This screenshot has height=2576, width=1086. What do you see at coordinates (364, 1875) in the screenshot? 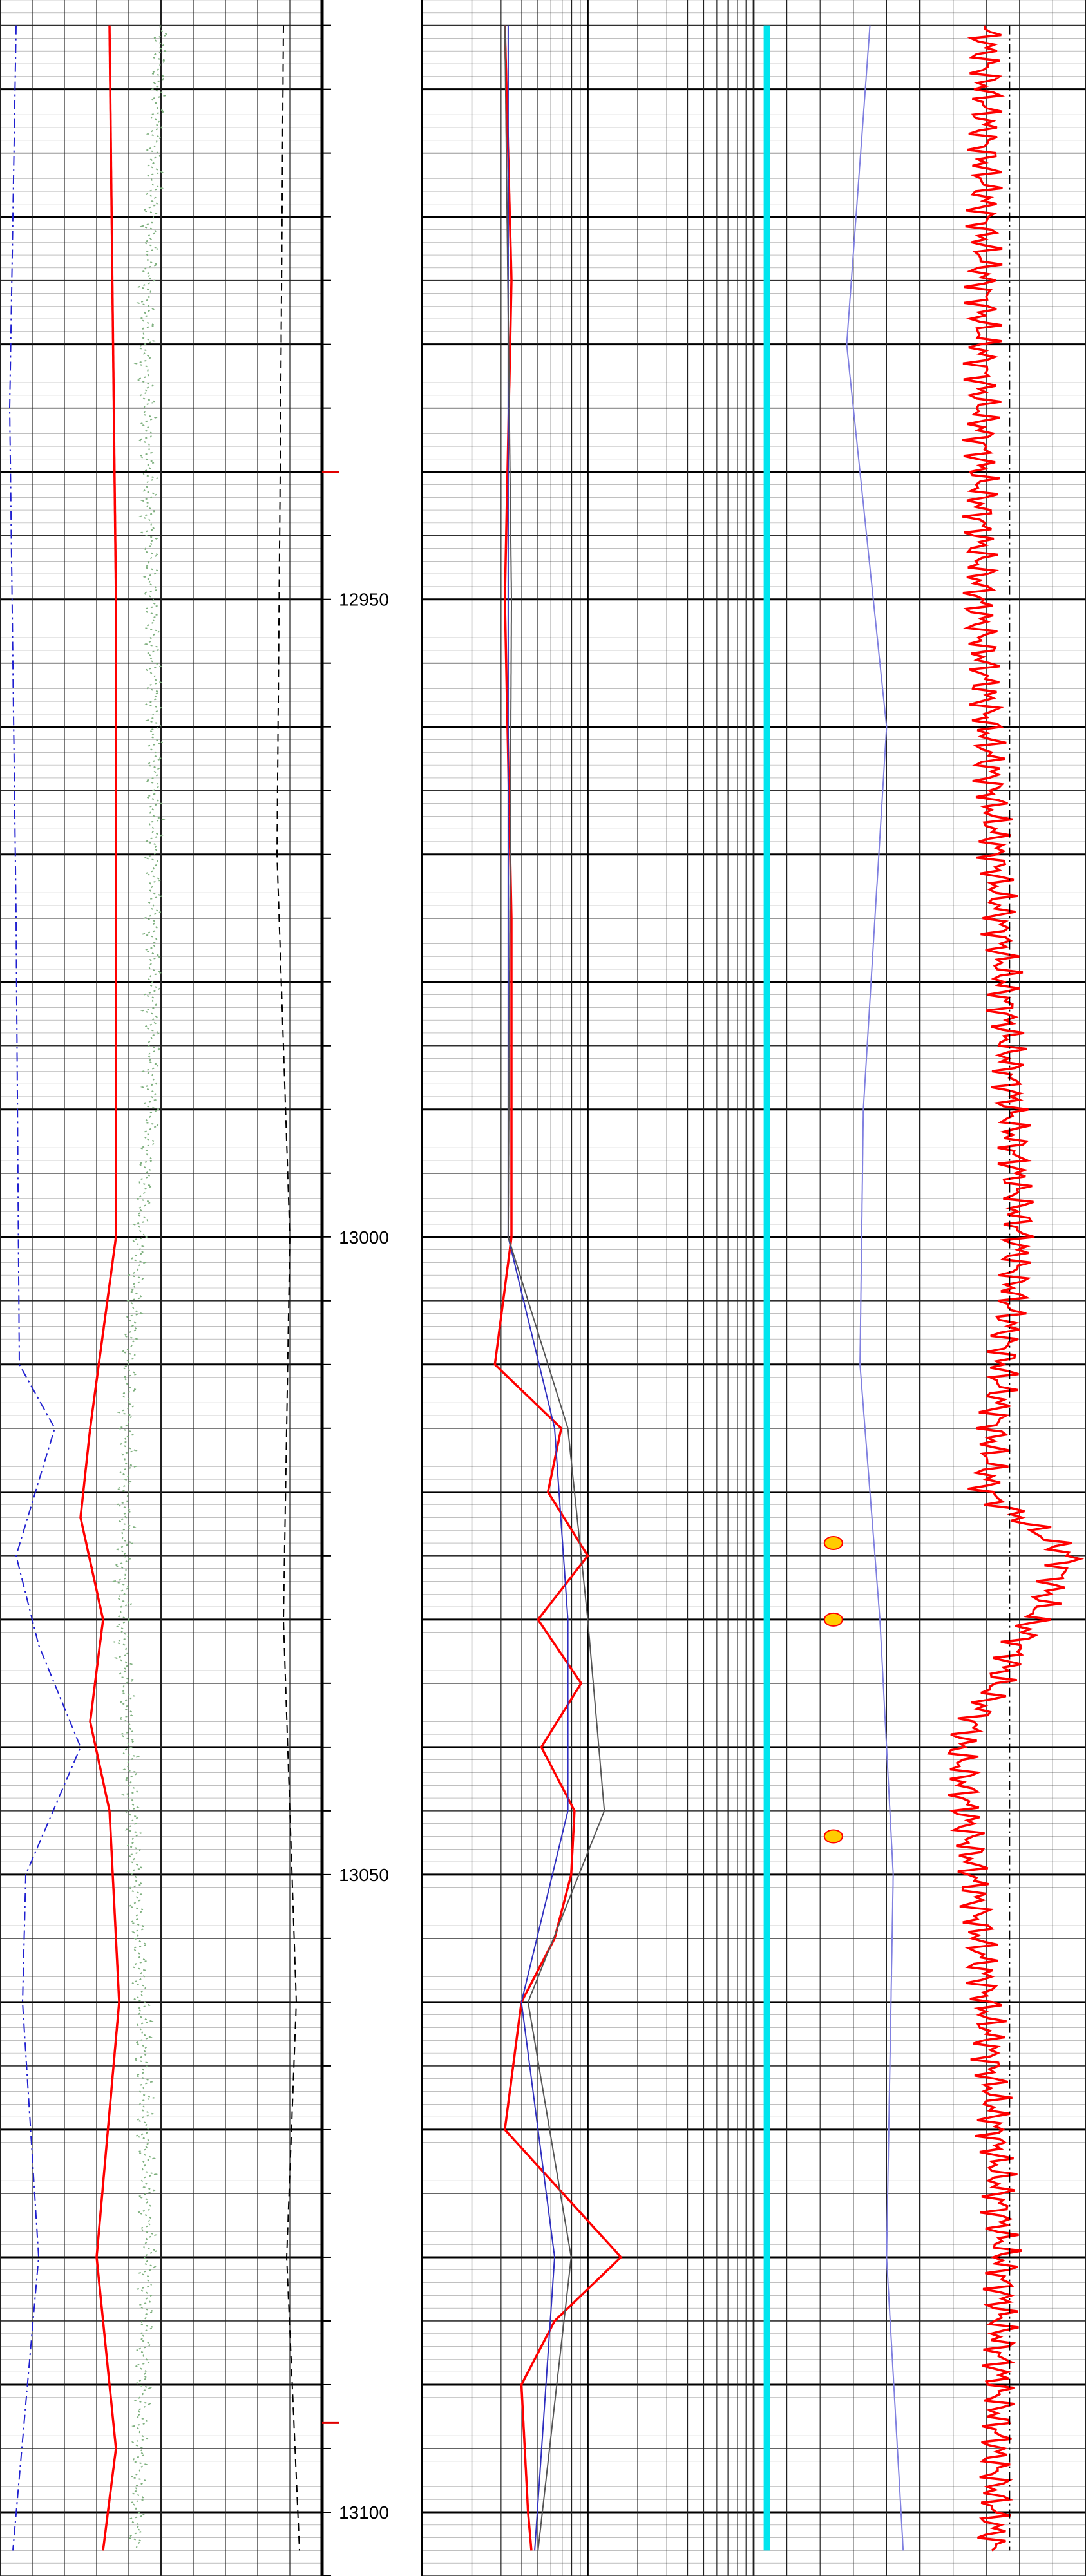
I see `depth-label: 13050` at bounding box center [364, 1875].